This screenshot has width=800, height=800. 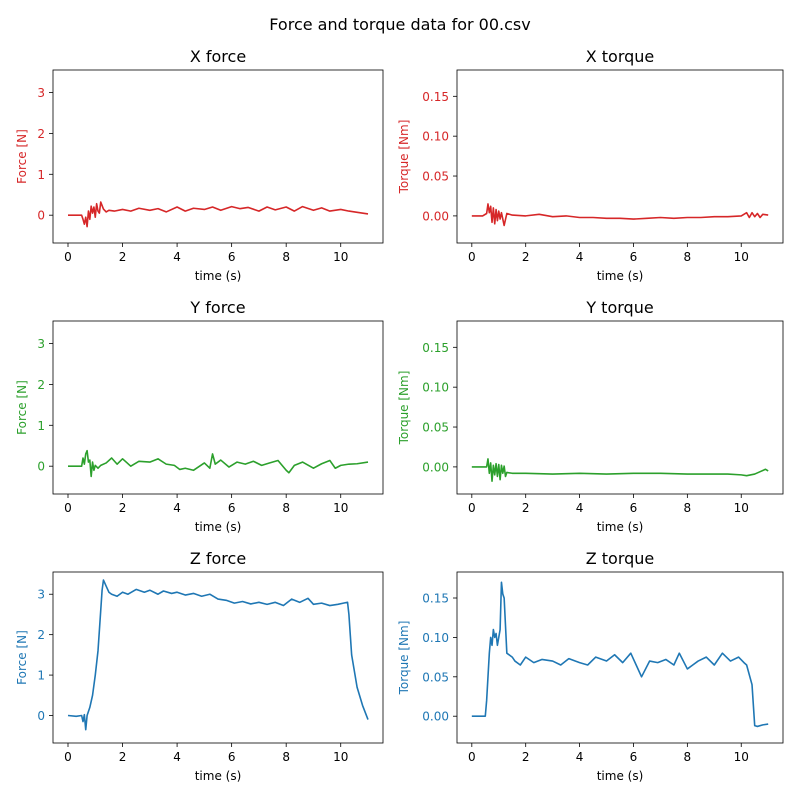 I want to click on panel-x-force: X force 0 2 4 6 8 10 0 1 2 3 time (s) Force [N], so click(x=199, y=165).